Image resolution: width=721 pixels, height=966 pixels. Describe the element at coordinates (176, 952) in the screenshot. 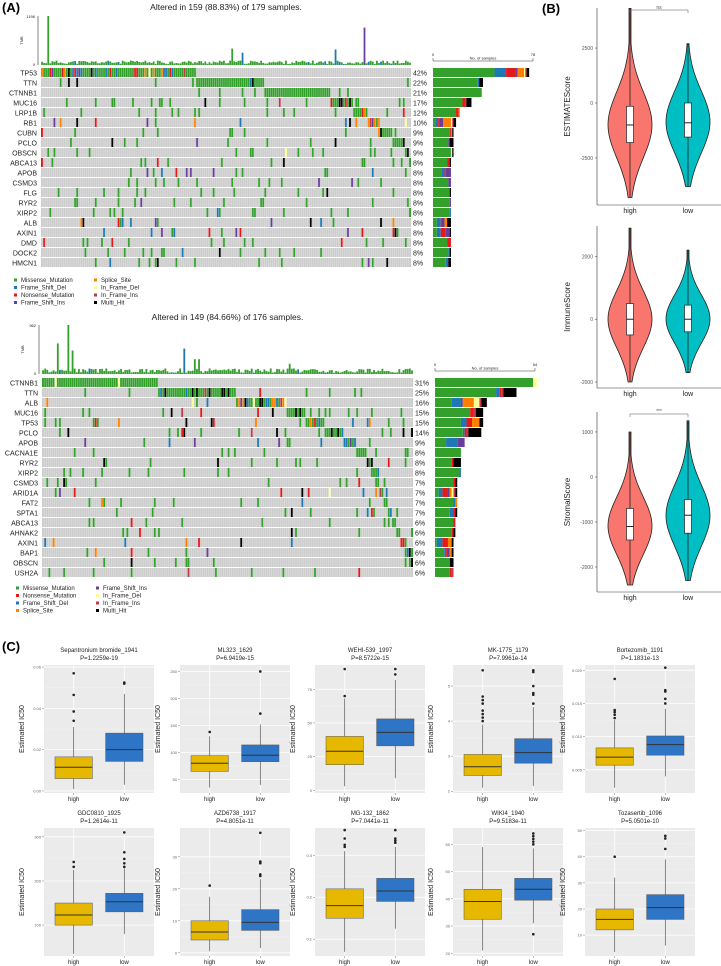

I see `y-tick-label: 0` at that location.